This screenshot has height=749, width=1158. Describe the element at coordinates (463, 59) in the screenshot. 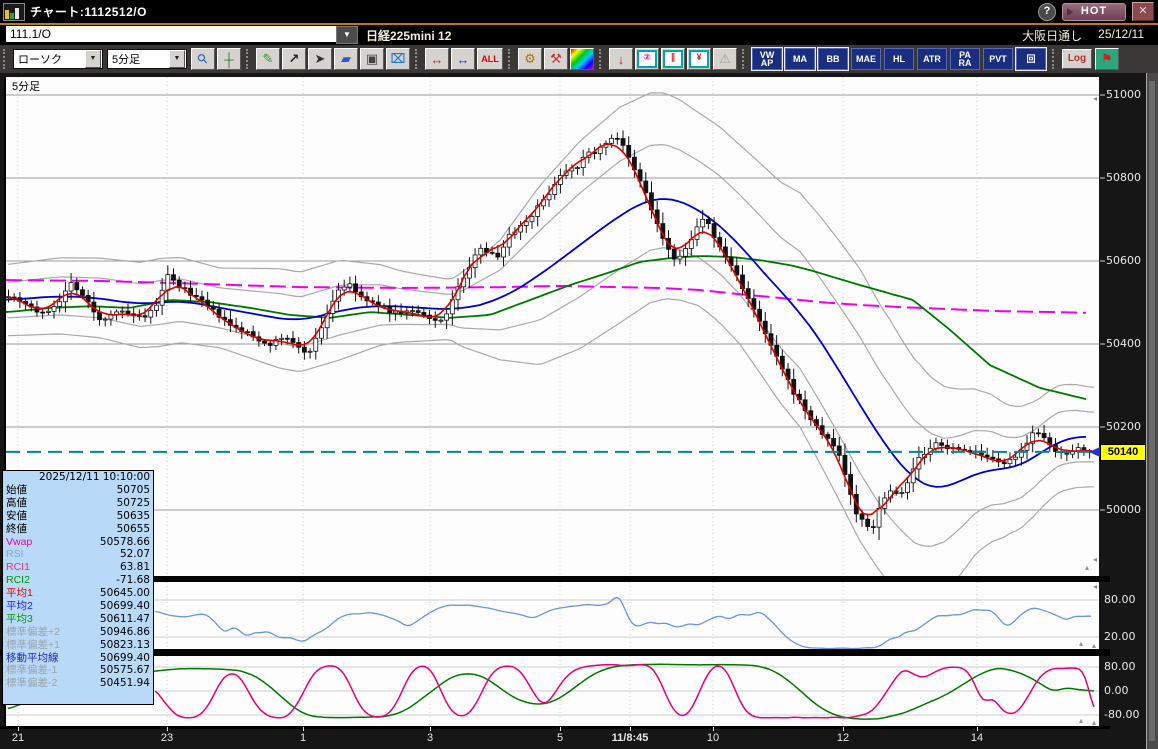

I see `shrink-bars-icon: ↔` at that location.